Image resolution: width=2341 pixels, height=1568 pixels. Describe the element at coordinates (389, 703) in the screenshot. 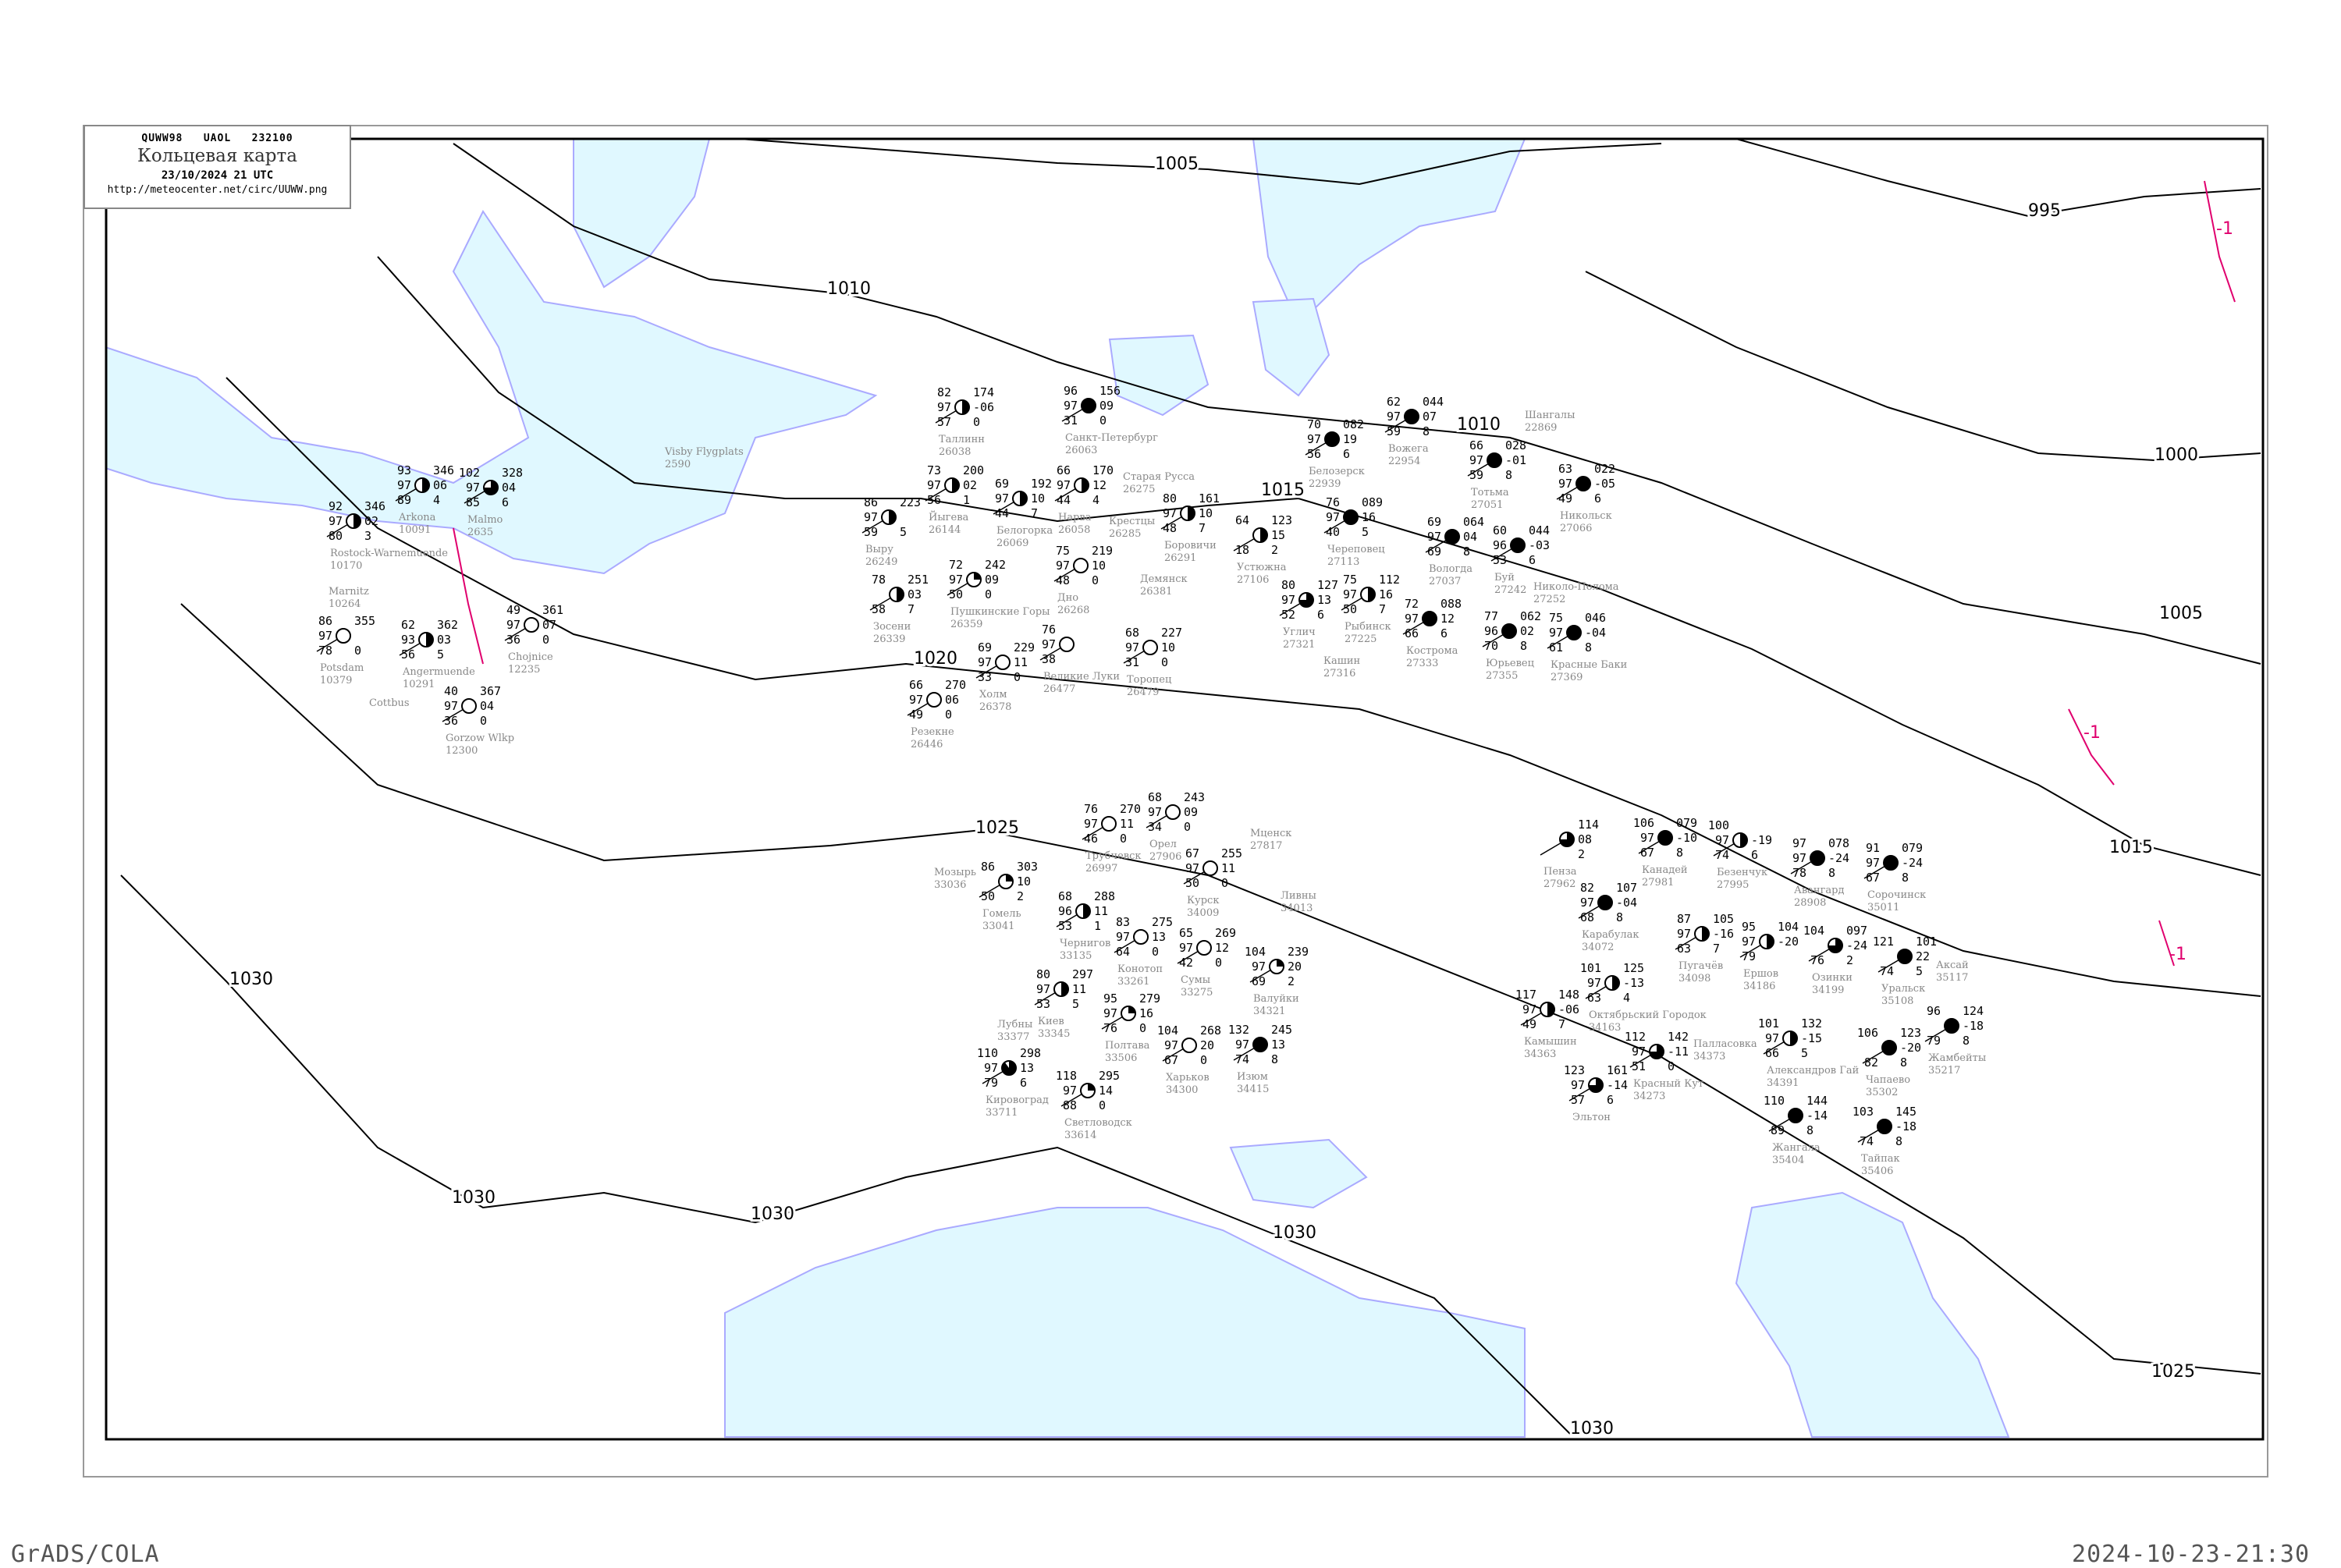

I see `station-Cottbus: Cottbus` at that location.